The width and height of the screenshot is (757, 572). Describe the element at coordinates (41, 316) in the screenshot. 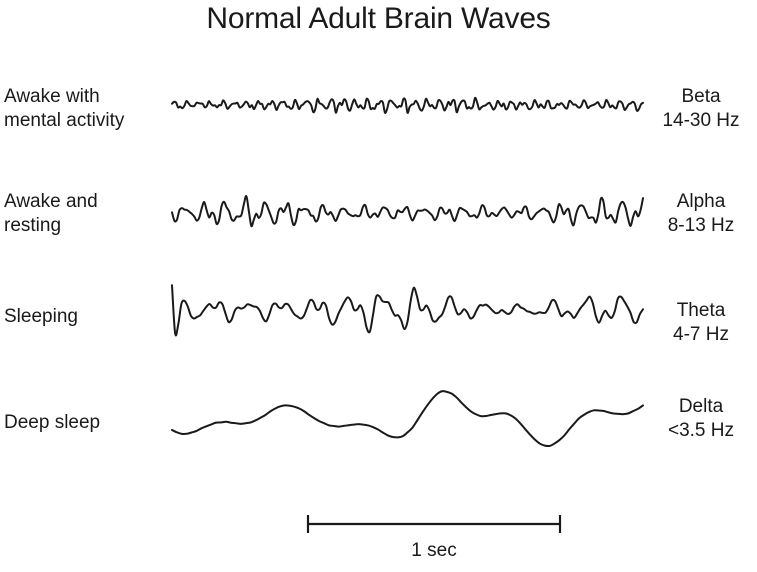

I see `state-label-theta-line1: Sleeping` at that location.